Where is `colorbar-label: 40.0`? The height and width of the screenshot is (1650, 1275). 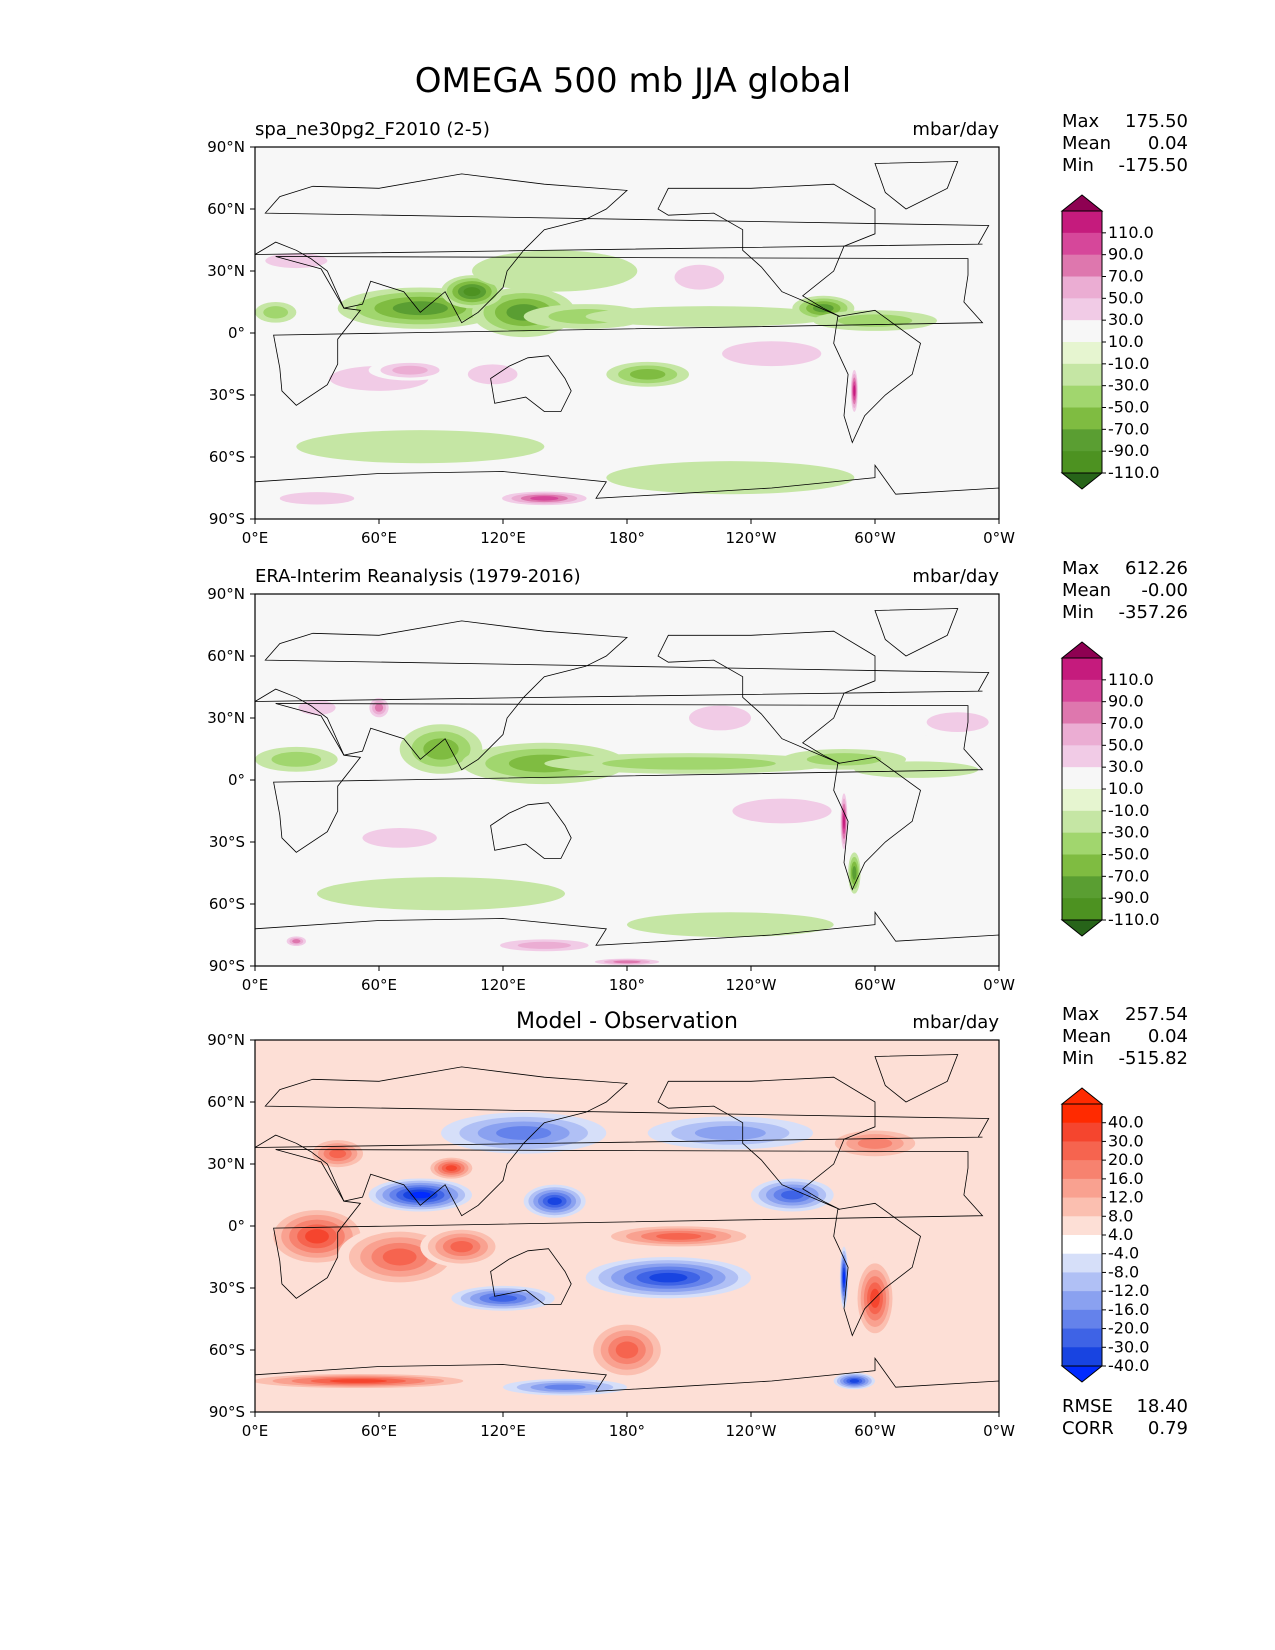 colorbar-label: 40.0 is located at coordinates (1126, 1122).